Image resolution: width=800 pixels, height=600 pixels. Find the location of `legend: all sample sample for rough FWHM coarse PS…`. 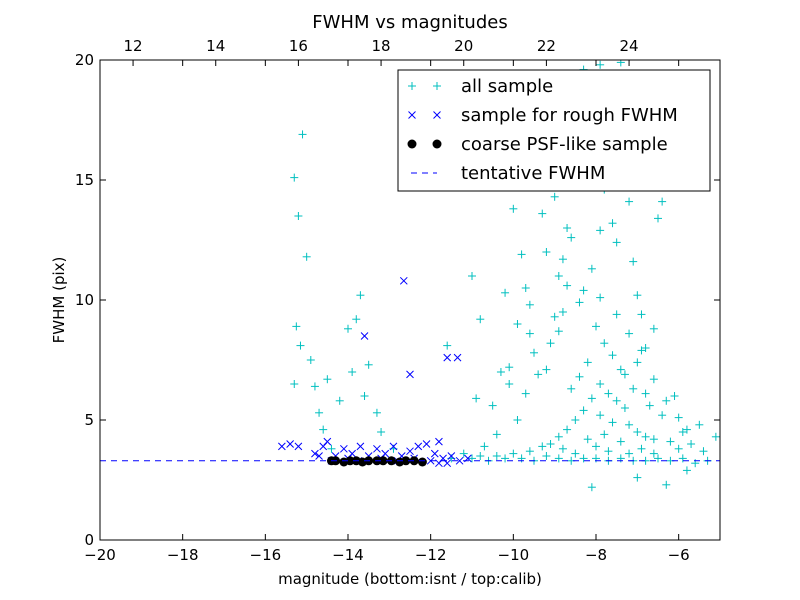

legend: all sample sample for rough FWHM coarse PS… is located at coordinates (554, 130).